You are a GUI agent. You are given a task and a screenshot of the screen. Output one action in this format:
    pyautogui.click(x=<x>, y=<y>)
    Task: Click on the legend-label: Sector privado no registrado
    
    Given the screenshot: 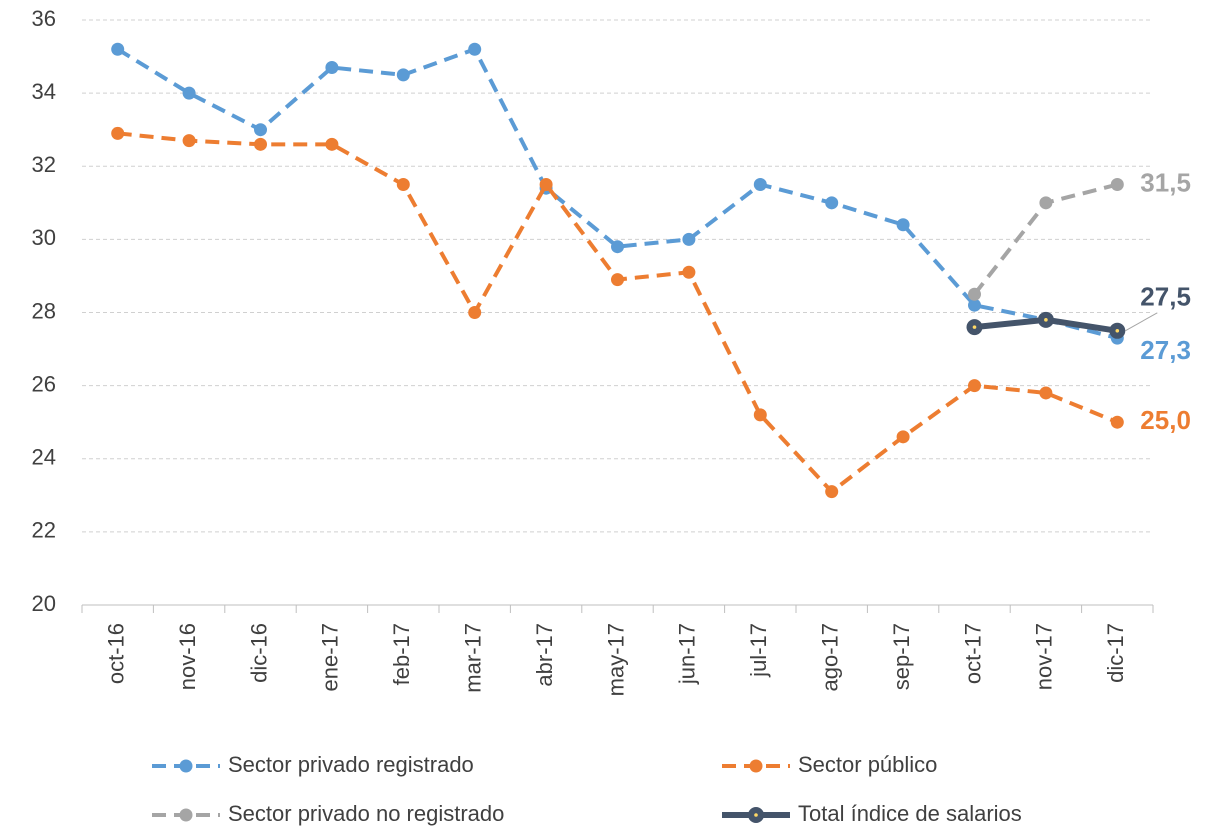 What is the action you would take?
    pyautogui.click(x=366, y=813)
    